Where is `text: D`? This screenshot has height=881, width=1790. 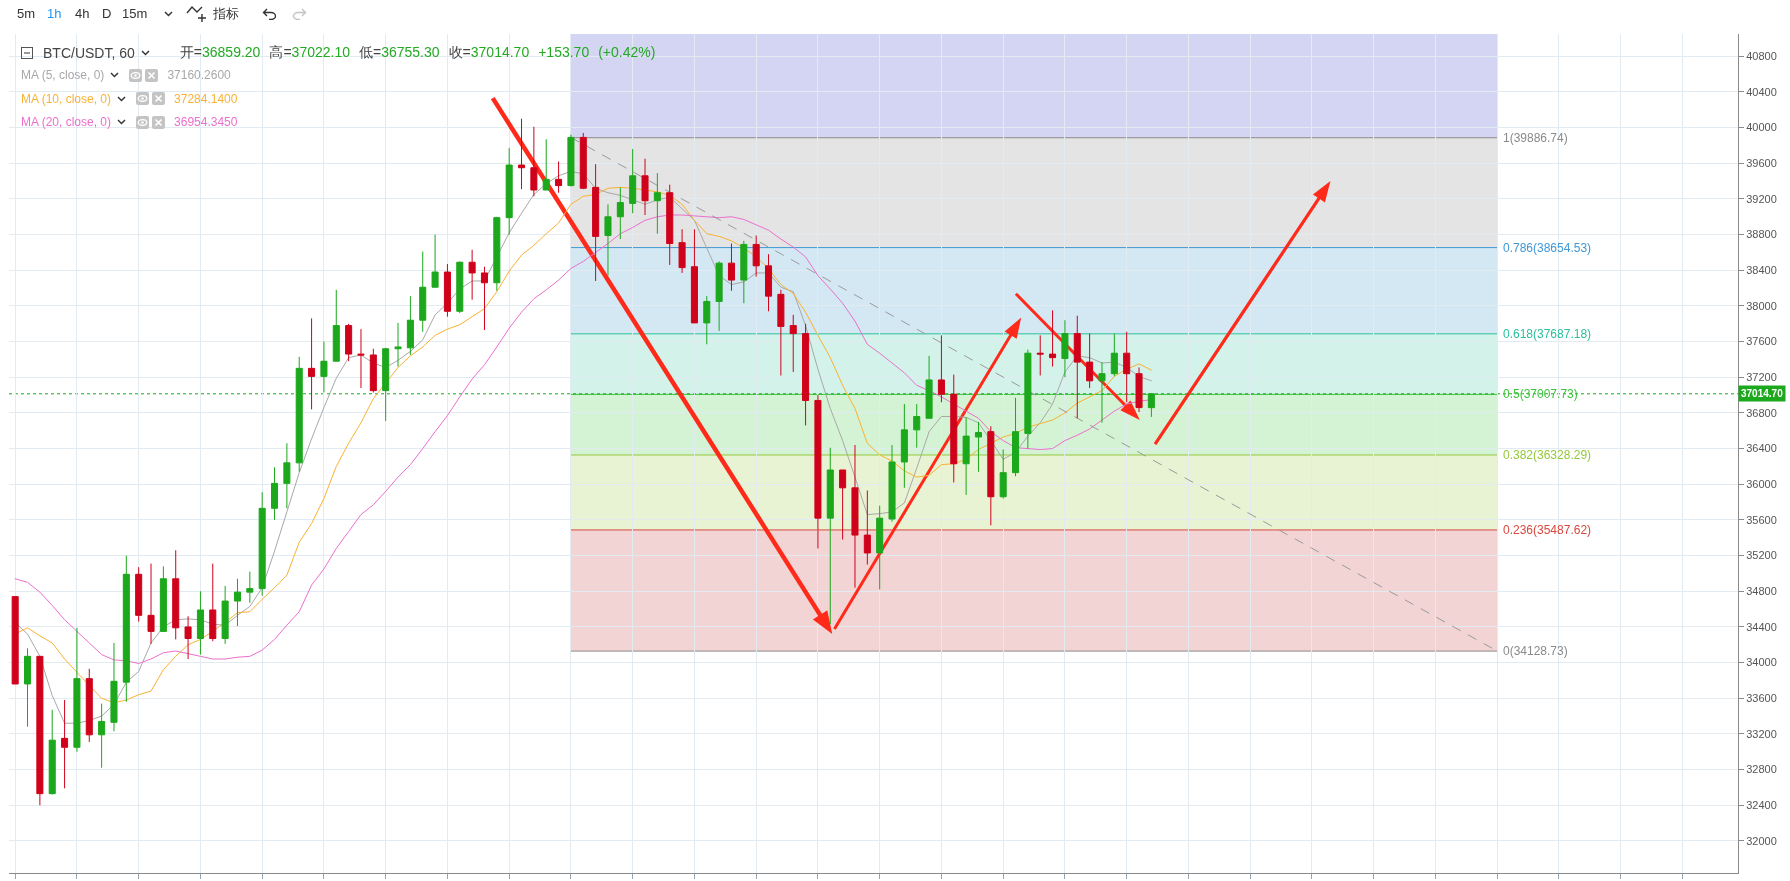 text: D is located at coordinates (107, 14).